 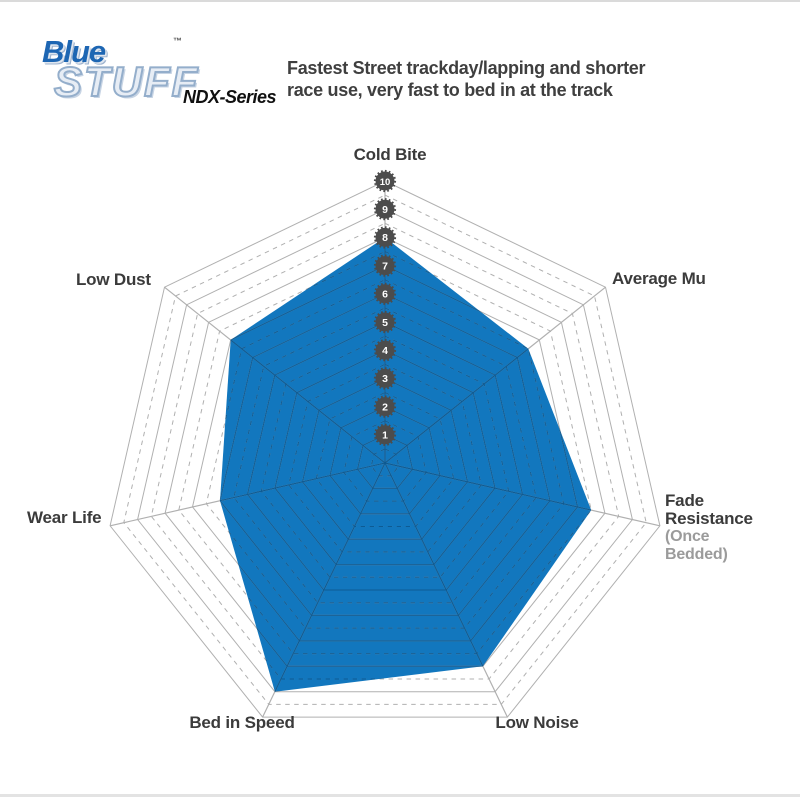 I want to click on scale-badge-number: 1, so click(x=385, y=436).